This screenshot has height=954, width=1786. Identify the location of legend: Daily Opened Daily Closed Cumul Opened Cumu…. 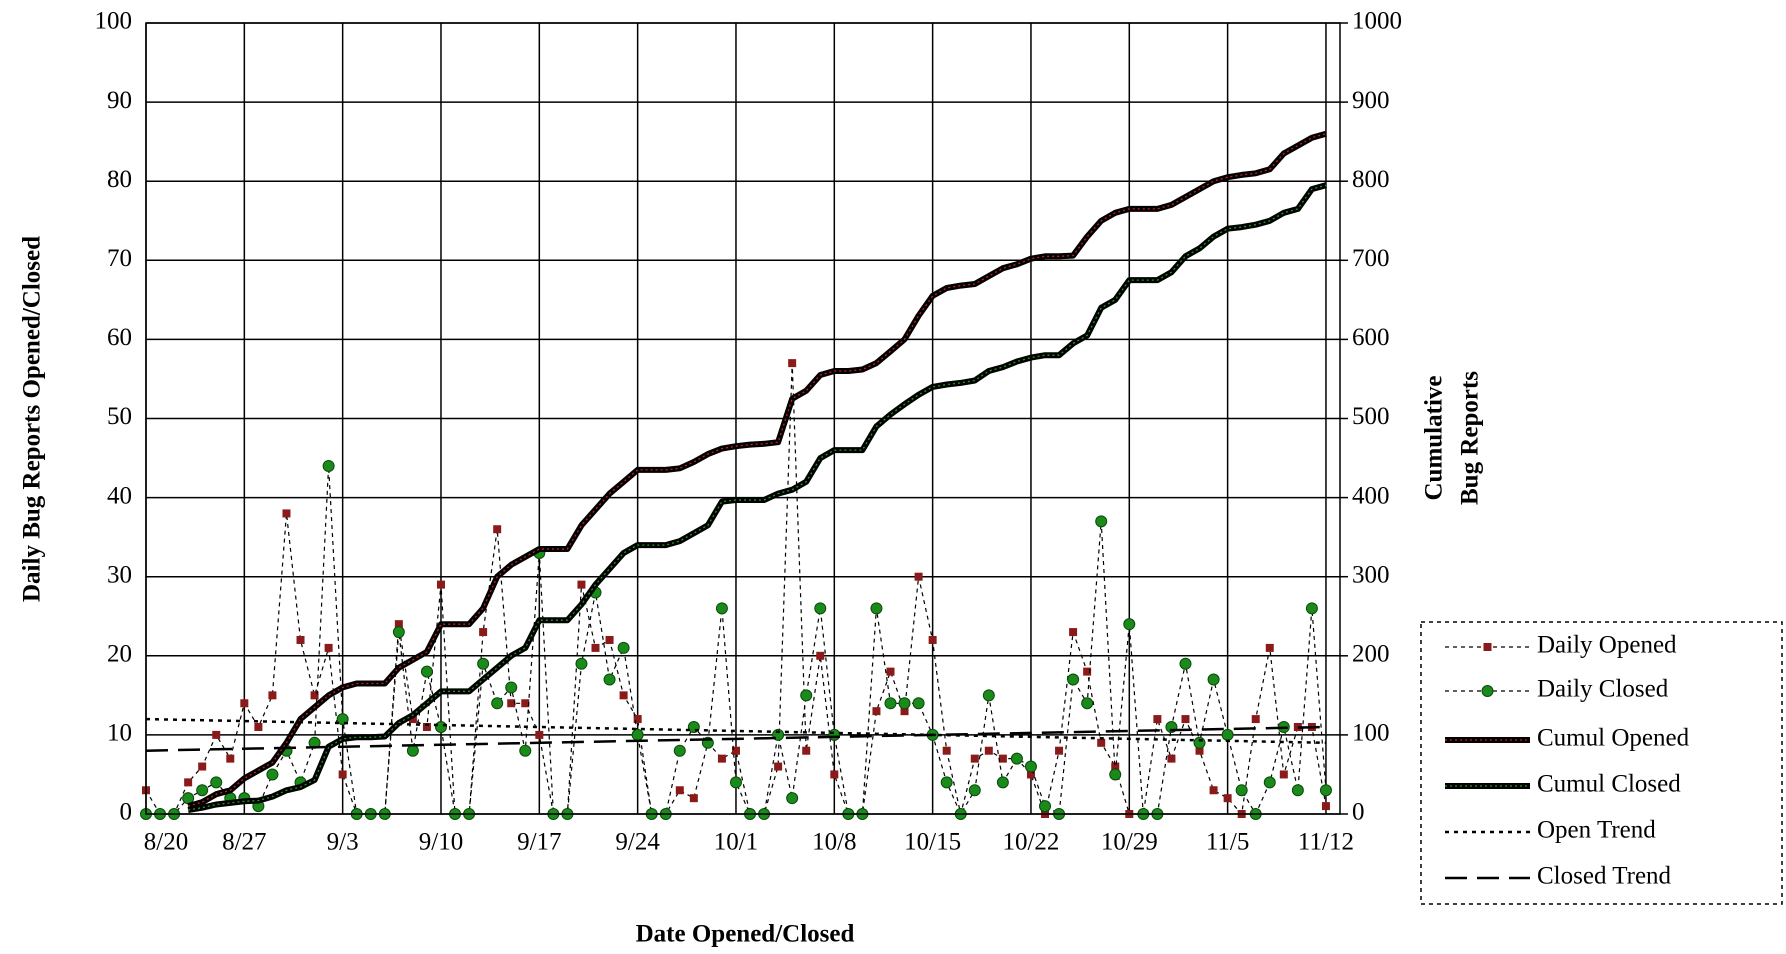
(1601, 763).